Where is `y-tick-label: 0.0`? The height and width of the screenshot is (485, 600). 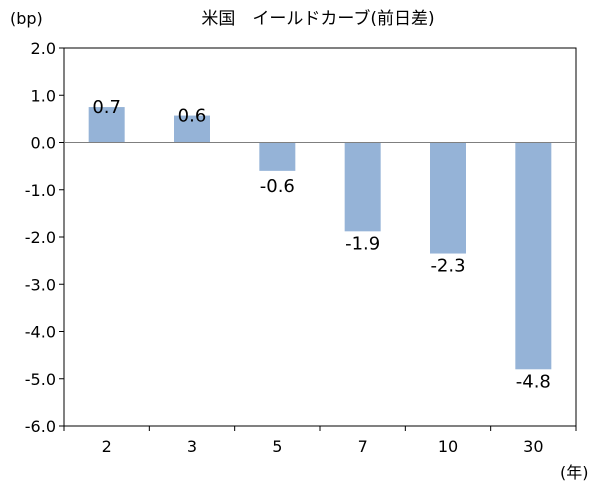
y-tick-label: 0.0 is located at coordinates (43, 143).